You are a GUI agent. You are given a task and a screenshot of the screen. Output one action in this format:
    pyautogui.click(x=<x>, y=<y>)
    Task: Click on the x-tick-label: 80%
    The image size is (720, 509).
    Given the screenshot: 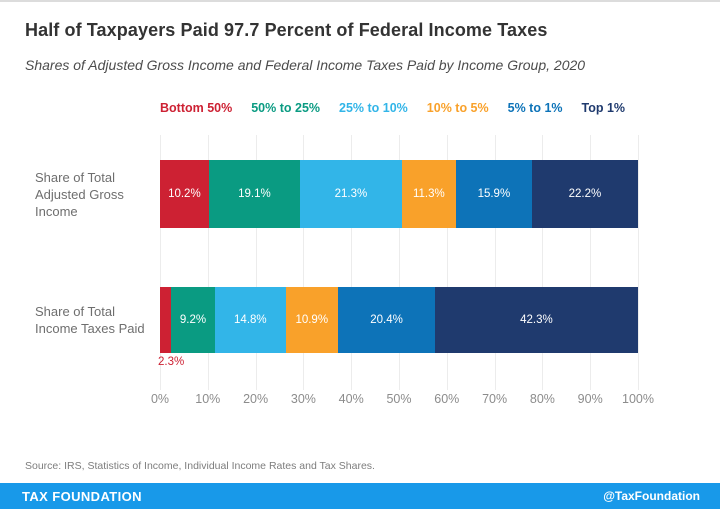 What is the action you would take?
    pyautogui.click(x=542, y=399)
    